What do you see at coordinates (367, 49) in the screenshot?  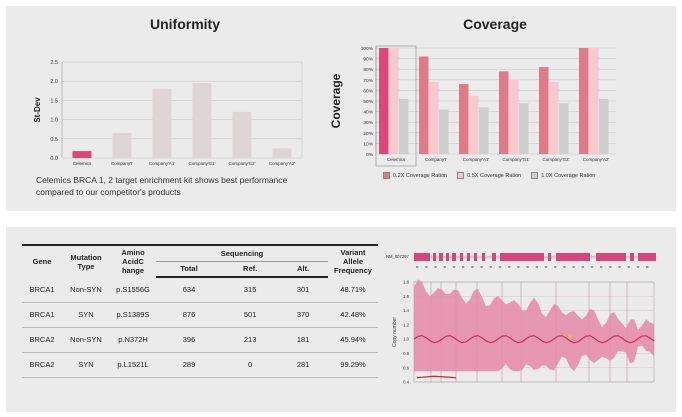 I see `y-tick-label: 100%` at bounding box center [367, 49].